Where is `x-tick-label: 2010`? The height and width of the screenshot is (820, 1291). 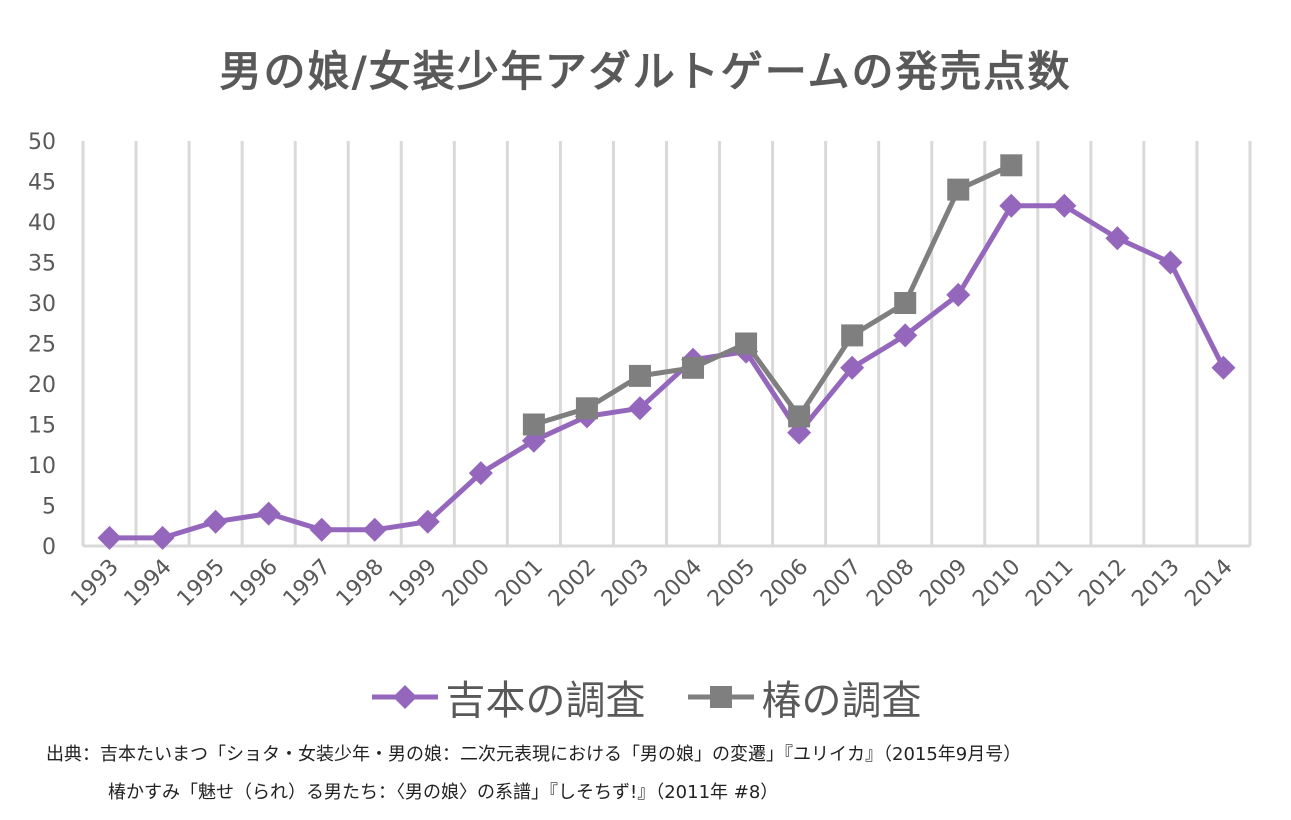 x-tick-label: 2010 is located at coordinates (996, 583).